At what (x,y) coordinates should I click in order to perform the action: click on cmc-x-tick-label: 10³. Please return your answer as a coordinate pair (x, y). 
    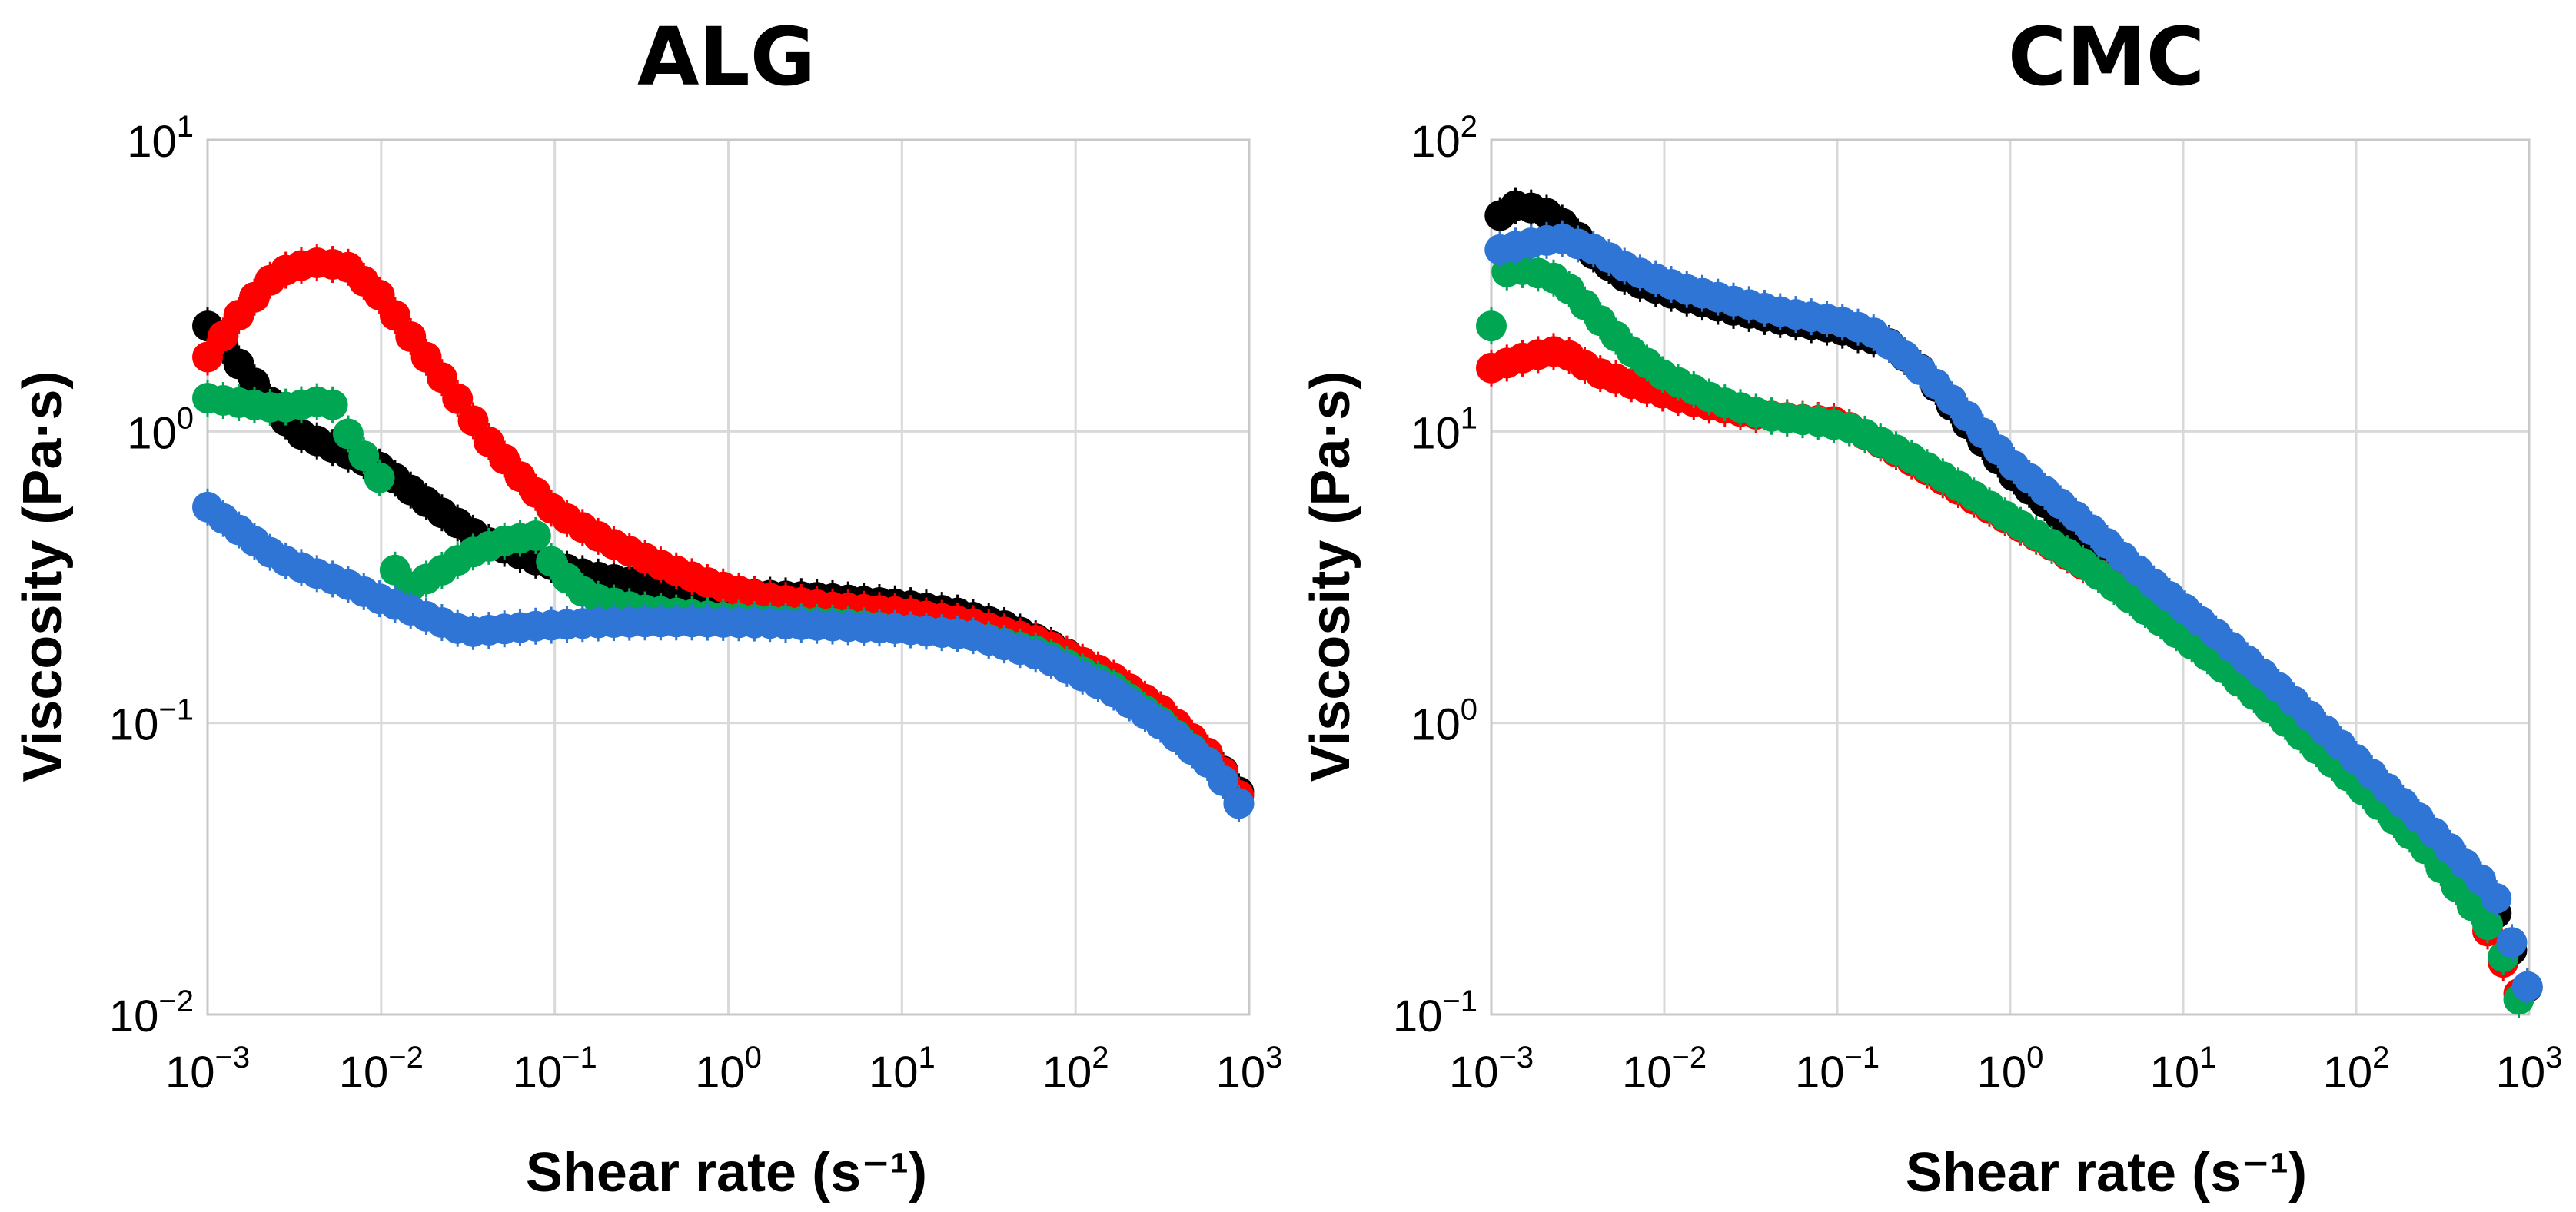
    Looking at the image, I should click on (2529, 1069).